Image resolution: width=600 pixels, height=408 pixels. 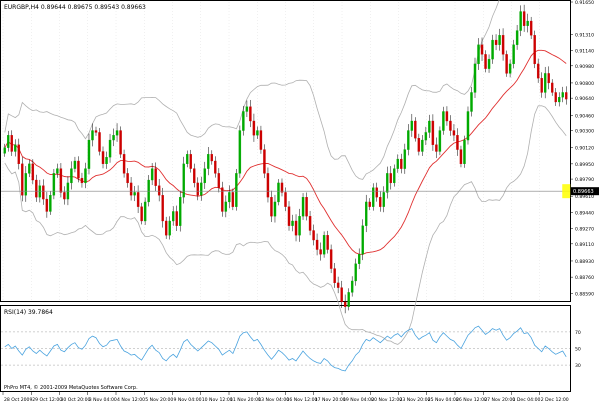 I want to click on price-tick-label: 0.91650, so click(x=584, y=3).